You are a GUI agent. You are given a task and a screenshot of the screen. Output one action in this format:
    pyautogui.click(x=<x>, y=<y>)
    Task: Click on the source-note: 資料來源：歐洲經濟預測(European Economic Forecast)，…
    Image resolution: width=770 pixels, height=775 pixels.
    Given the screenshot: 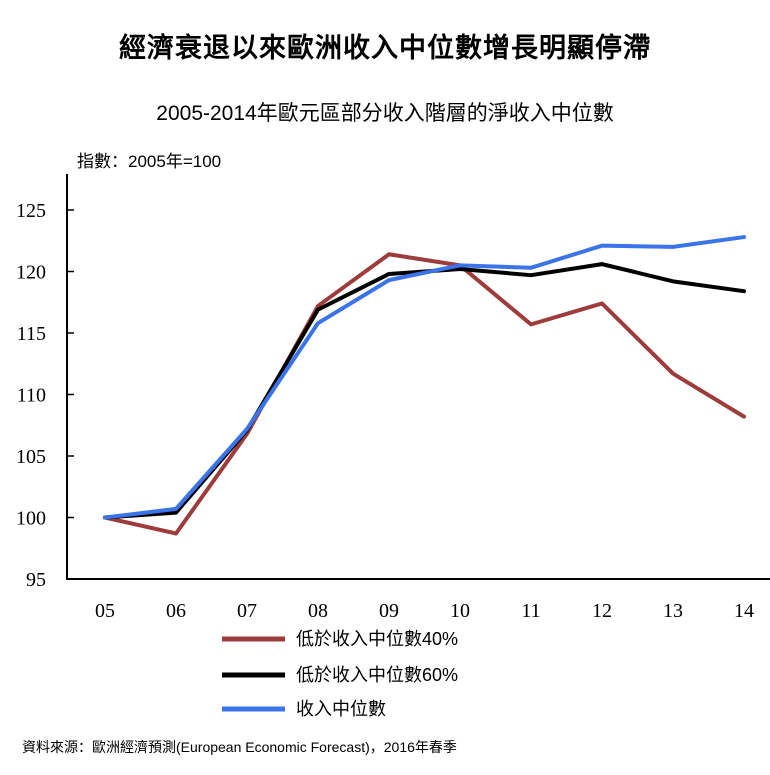 What is the action you would take?
    pyautogui.click(x=239, y=747)
    